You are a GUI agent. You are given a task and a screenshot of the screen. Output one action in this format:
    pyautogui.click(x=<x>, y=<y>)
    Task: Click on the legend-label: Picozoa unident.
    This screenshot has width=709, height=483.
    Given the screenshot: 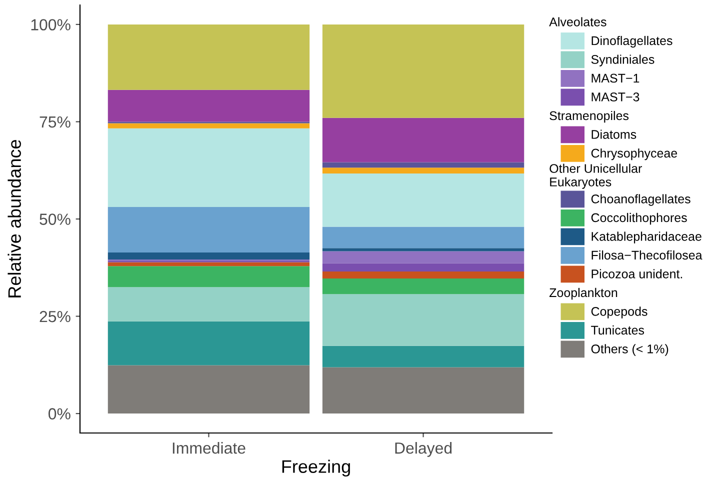 What is the action you would take?
    pyautogui.click(x=637, y=273)
    